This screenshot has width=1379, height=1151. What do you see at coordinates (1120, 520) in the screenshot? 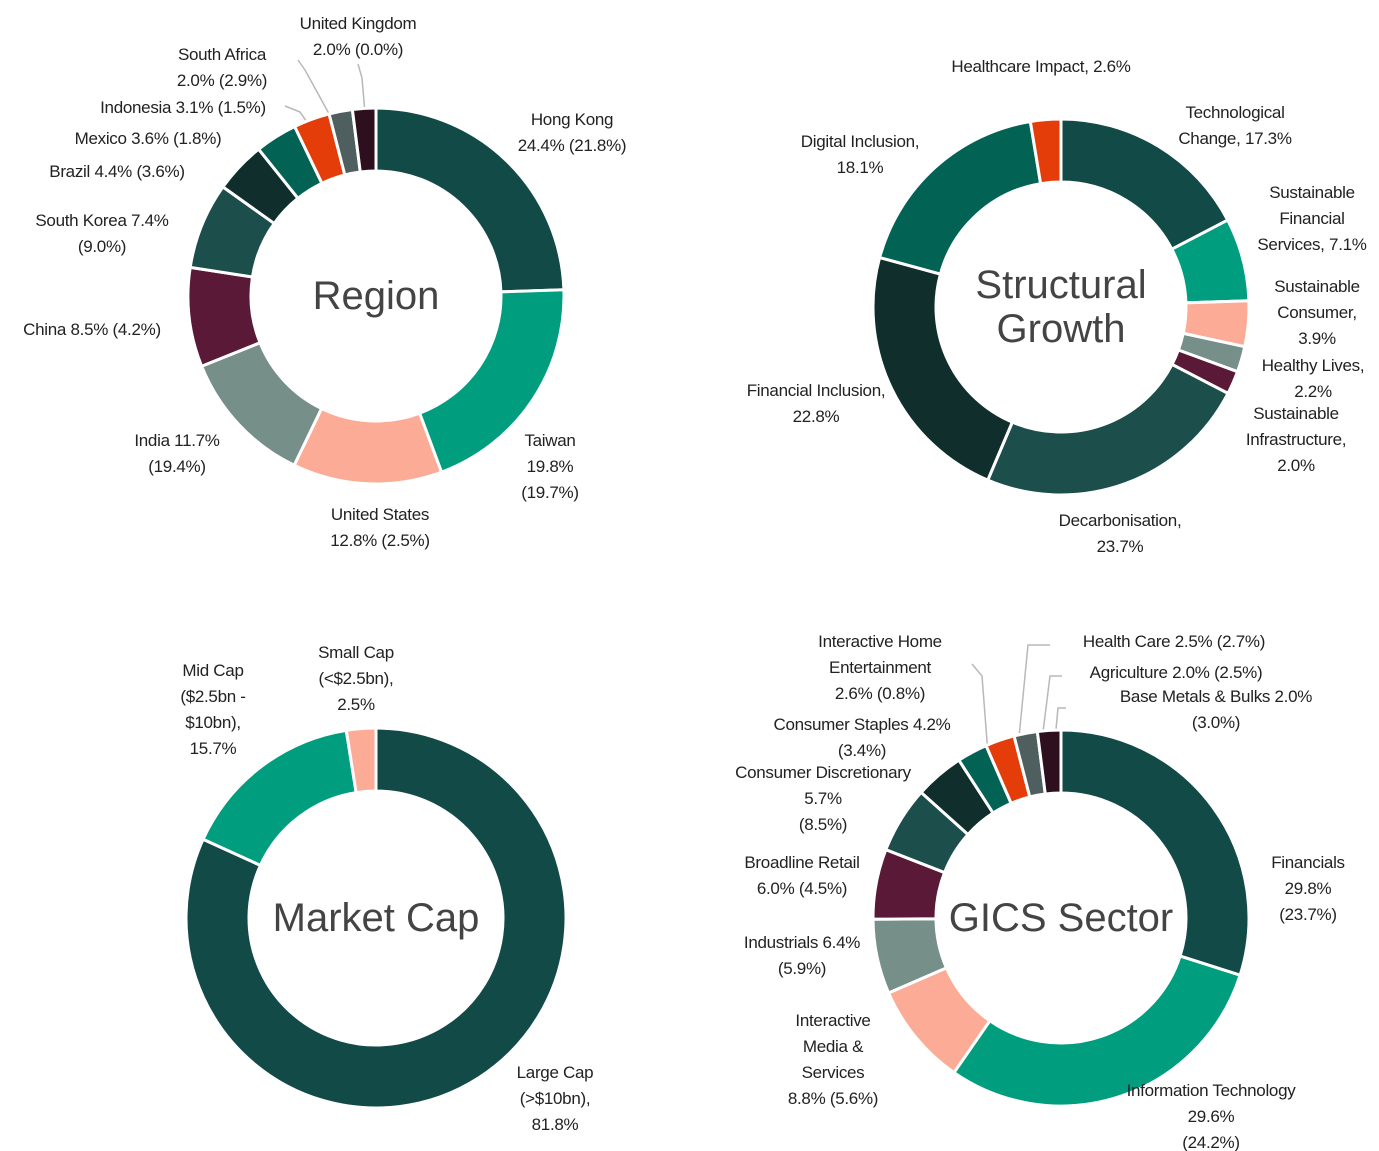
I see `category-name: Decarbonisation,` at bounding box center [1120, 520].